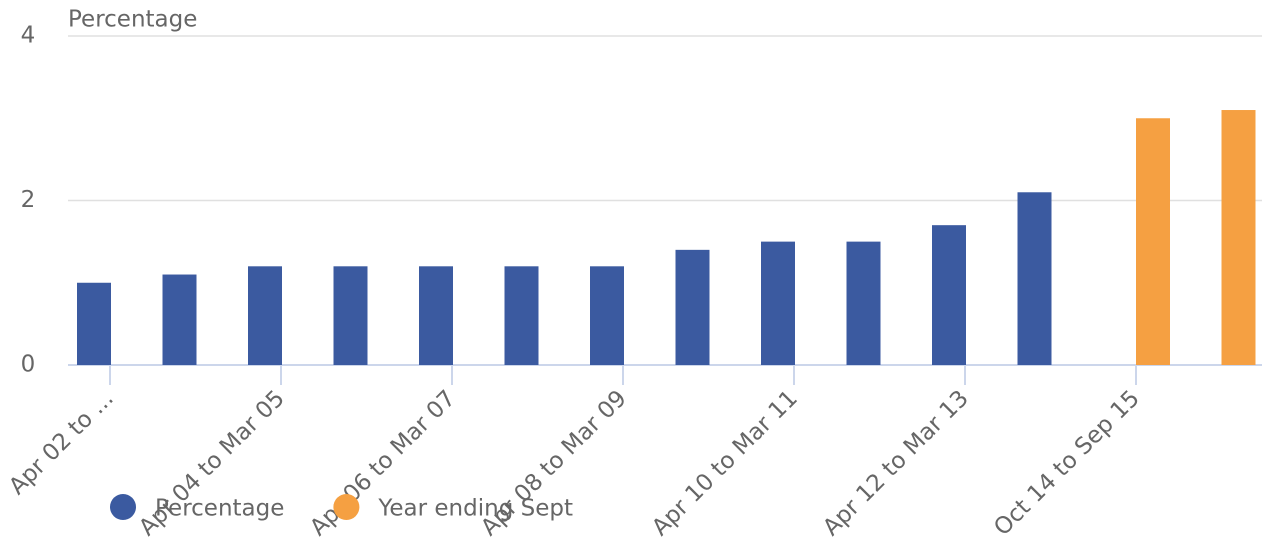 The image size is (1262, 539). What do you see at coordinates (219, 509) in the screenshot?
I see `legend-label: Percentage` at bounding box center [219, 509].